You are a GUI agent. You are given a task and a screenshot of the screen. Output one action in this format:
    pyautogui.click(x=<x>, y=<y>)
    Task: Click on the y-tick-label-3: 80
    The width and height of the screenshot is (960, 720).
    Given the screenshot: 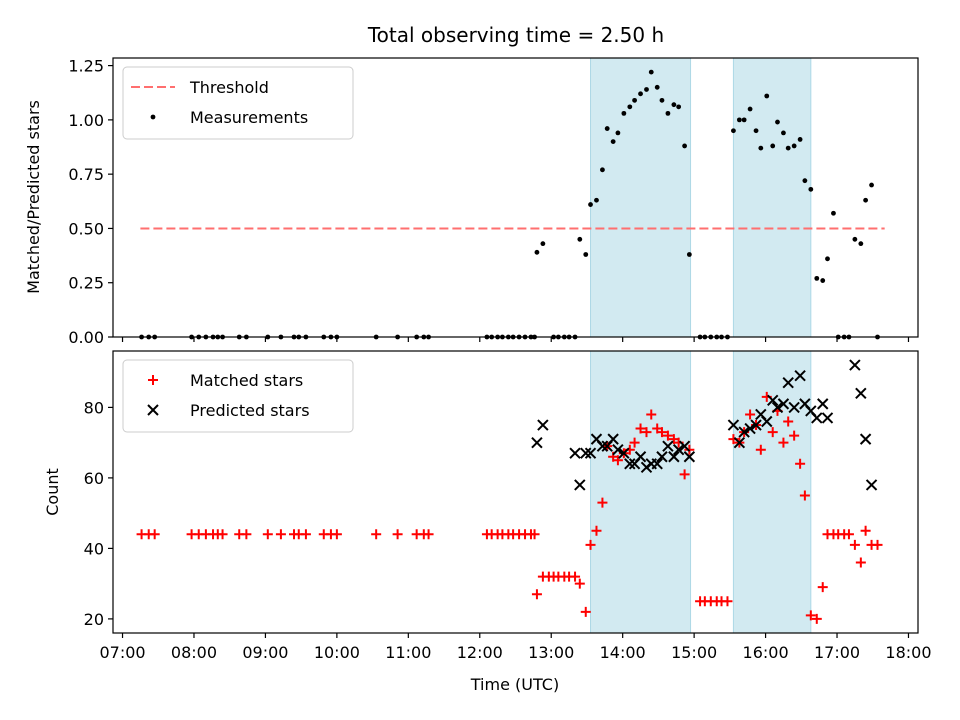 What is the action you would take?
    pyautogui.click(x=94, y=407)
    